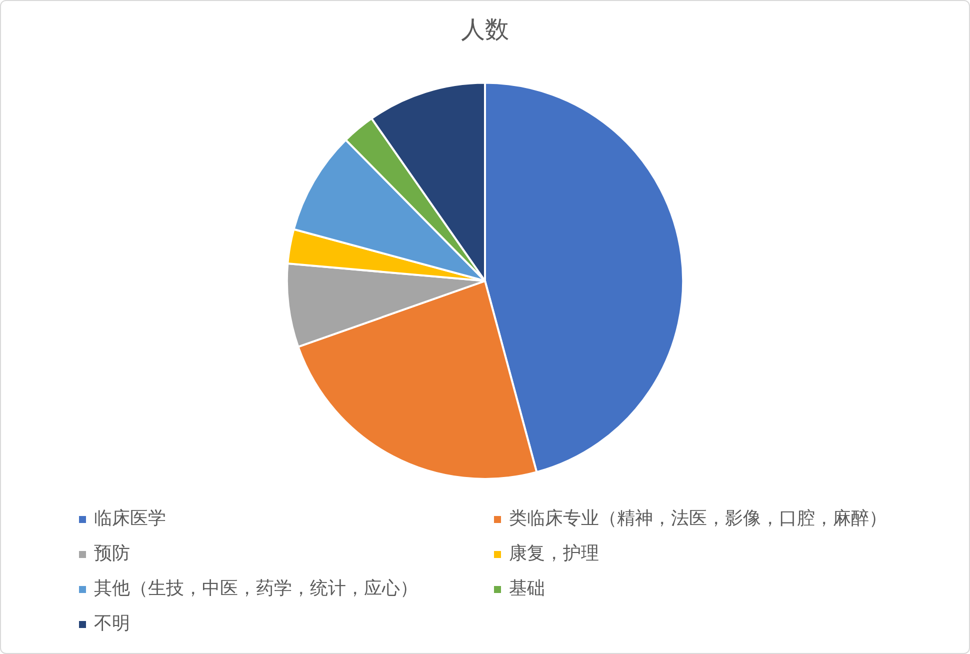  What do you see at coordinates (256, 589) in the screenshot?
I see `legend-label: 其他（生技，中医，药学，统计，应心）` at bounding box center [256, 589].